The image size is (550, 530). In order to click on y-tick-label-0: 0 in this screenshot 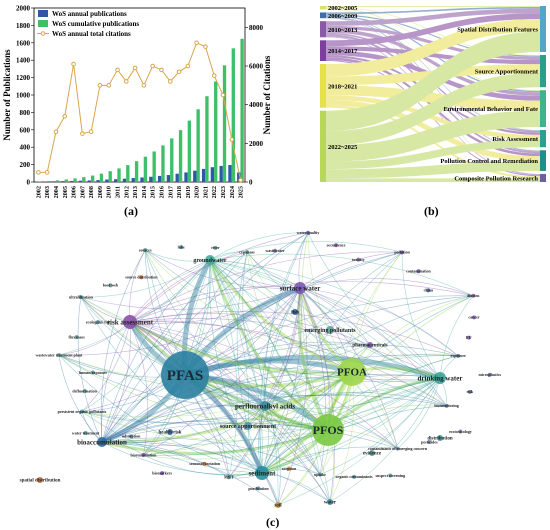, I will do `click(29, 183)`.